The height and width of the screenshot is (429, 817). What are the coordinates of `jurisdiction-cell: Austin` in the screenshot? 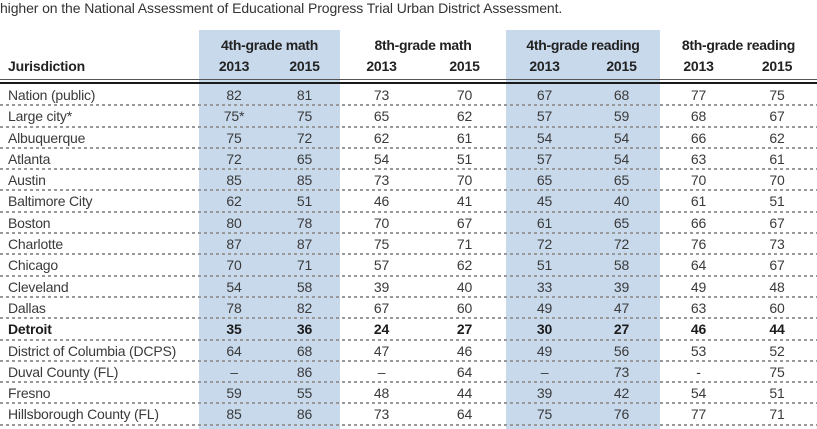 It's located at (27, 180).